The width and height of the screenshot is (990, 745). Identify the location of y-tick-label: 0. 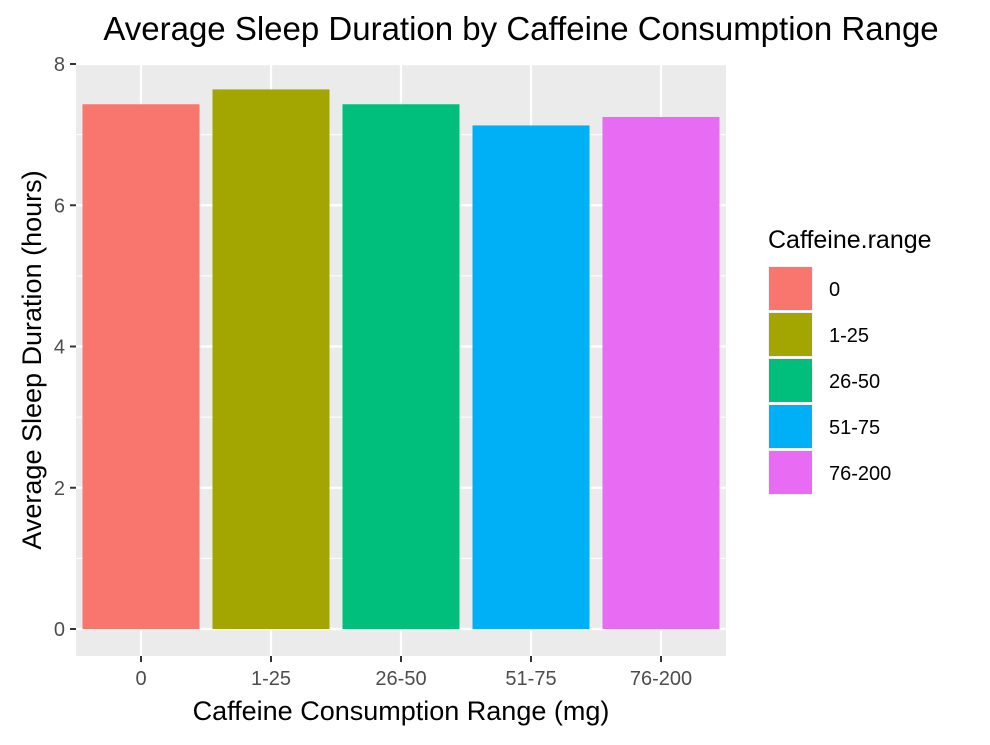
(59, 630).